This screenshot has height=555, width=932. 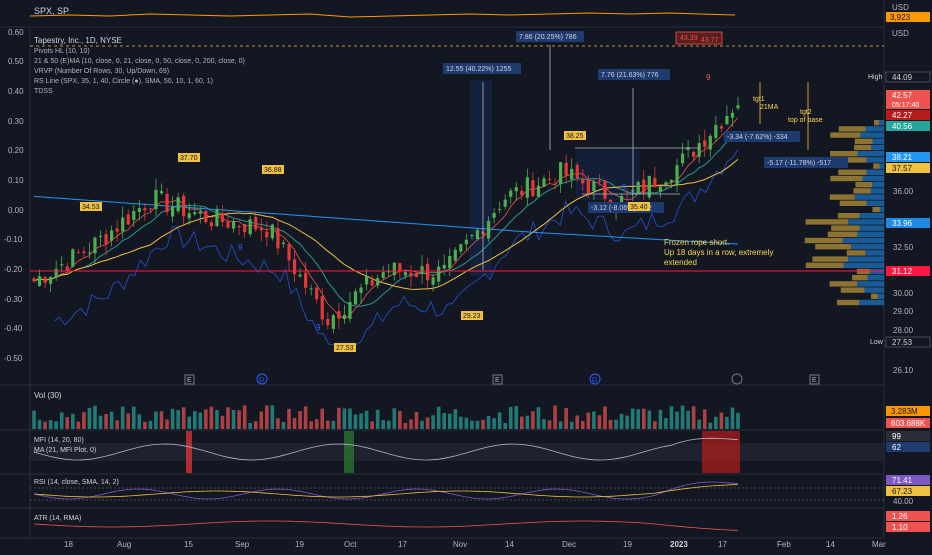 I want to click on x-tick: 19, so click(x=627, y=544).